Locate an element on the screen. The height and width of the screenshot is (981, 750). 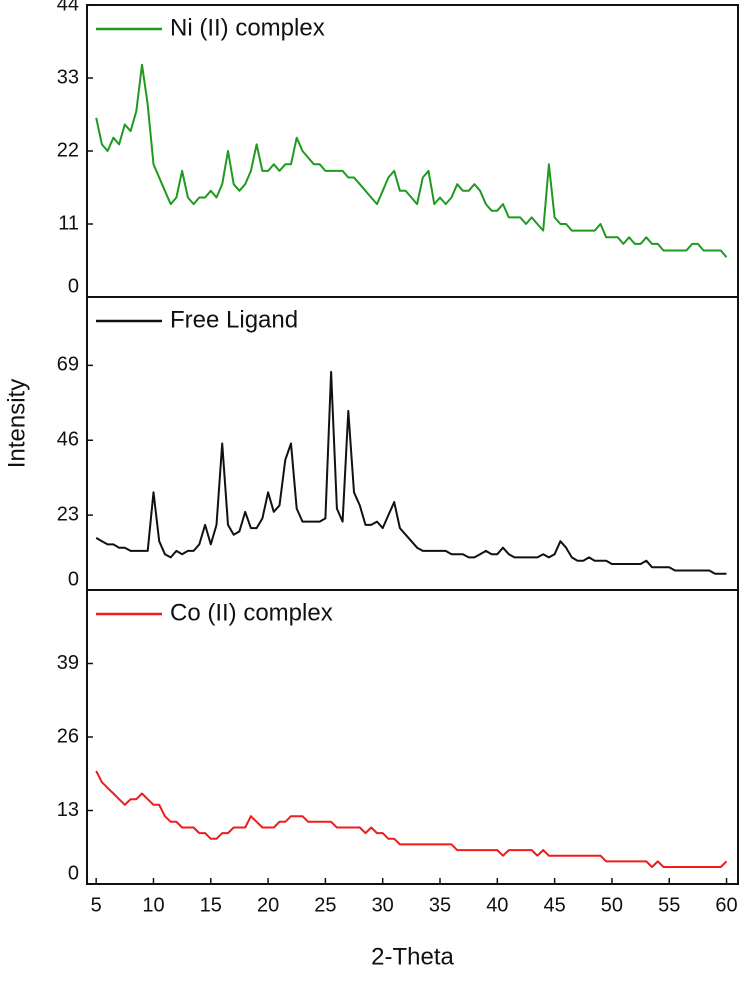
y-tick-label: 22 is located at coordinates (68, 150).